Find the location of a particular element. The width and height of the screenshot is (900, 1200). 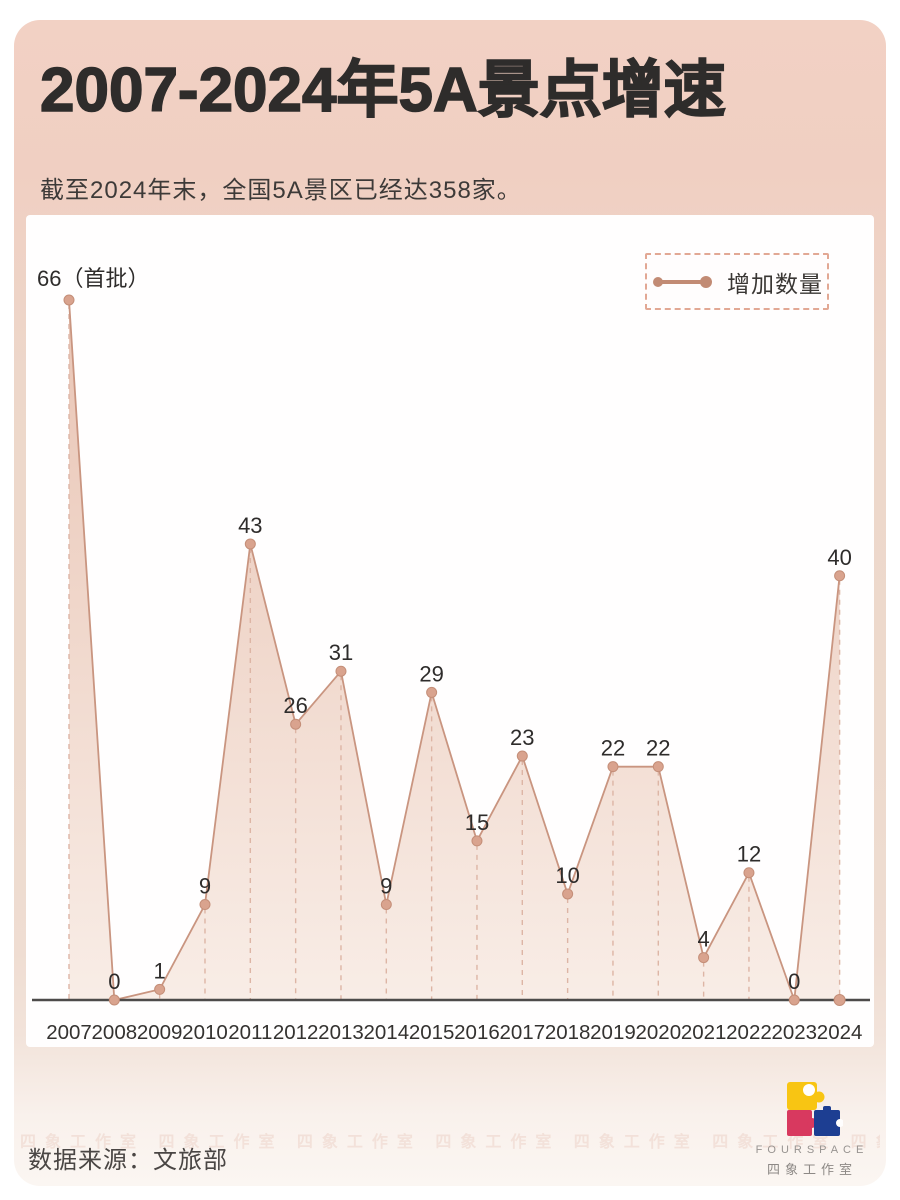

x-tick-label: 2012 is located at coordinates (296, 1032).